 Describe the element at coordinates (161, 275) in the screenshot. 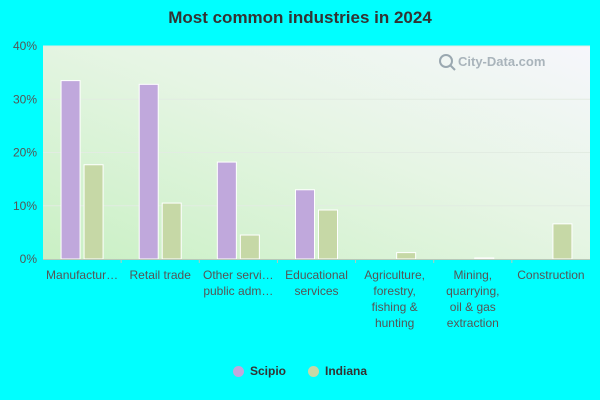

I see `x-tick-label: Retail trade` at that location.